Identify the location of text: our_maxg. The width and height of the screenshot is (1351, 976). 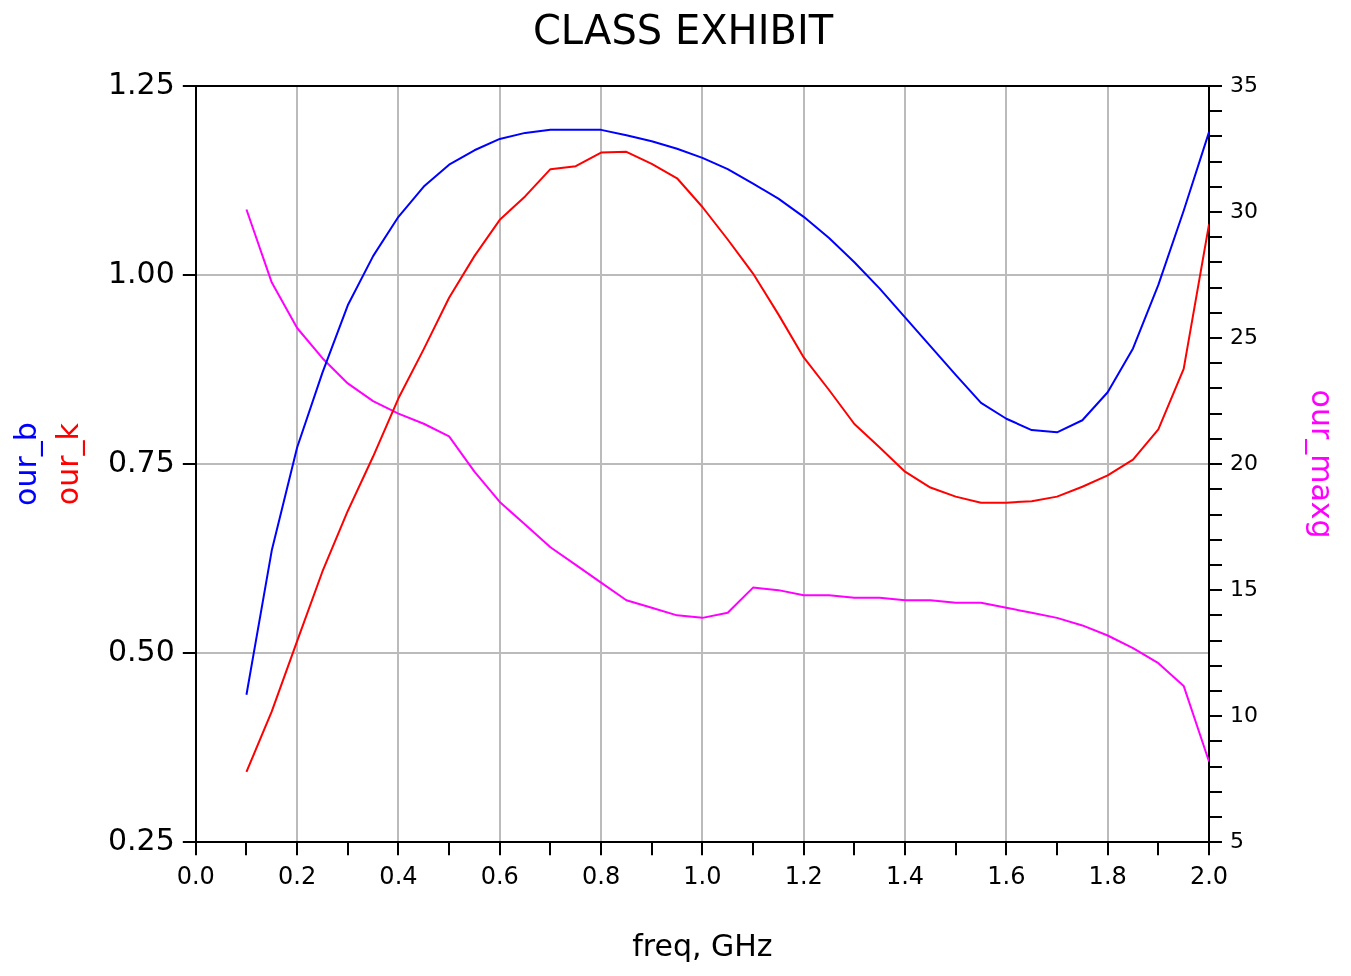
(1323, 464).